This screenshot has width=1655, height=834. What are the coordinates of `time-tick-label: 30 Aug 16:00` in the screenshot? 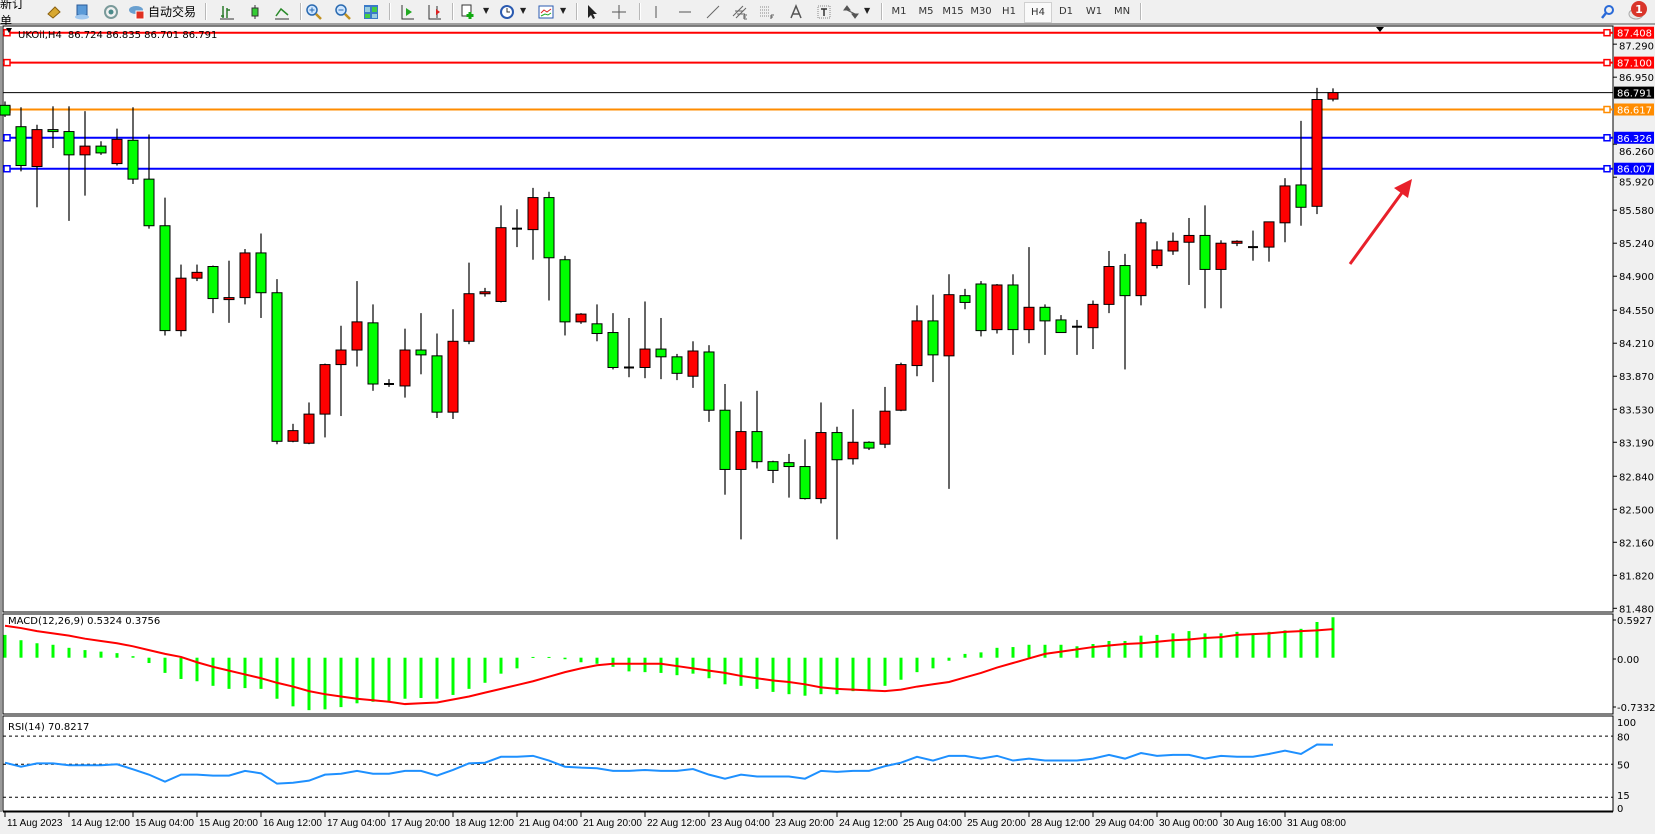 It's located at (1252, 823).